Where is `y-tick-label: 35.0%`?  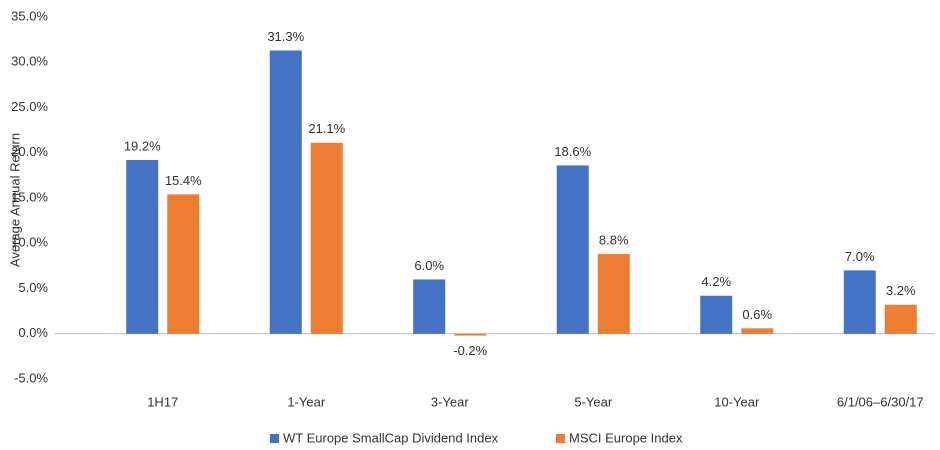
y-tick-label: 35.0% is located at coordinates (29, 15).